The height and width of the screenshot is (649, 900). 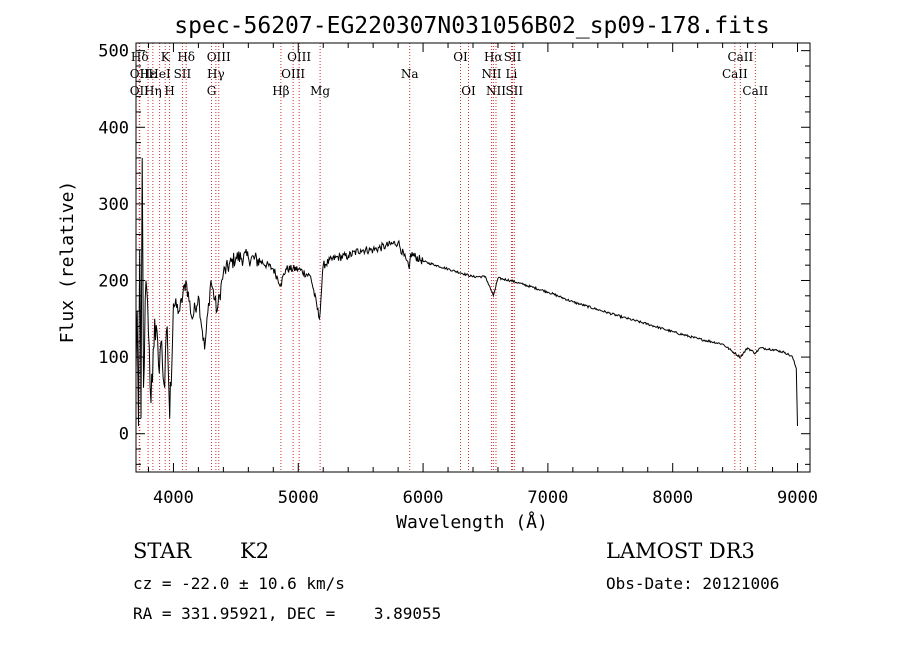 I want to click on line-marker-label: Hγ, so click(x=216, y=74).